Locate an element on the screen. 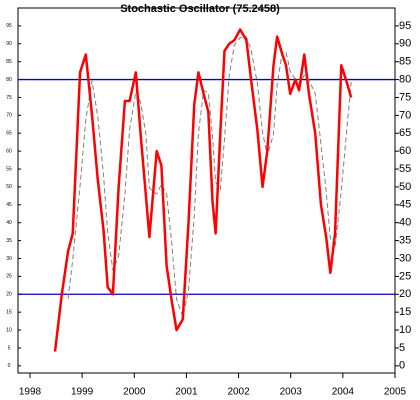 The width and height of the screenshot is (420, 400). y-tick-label: 70 is located at coordinates (9, 116).